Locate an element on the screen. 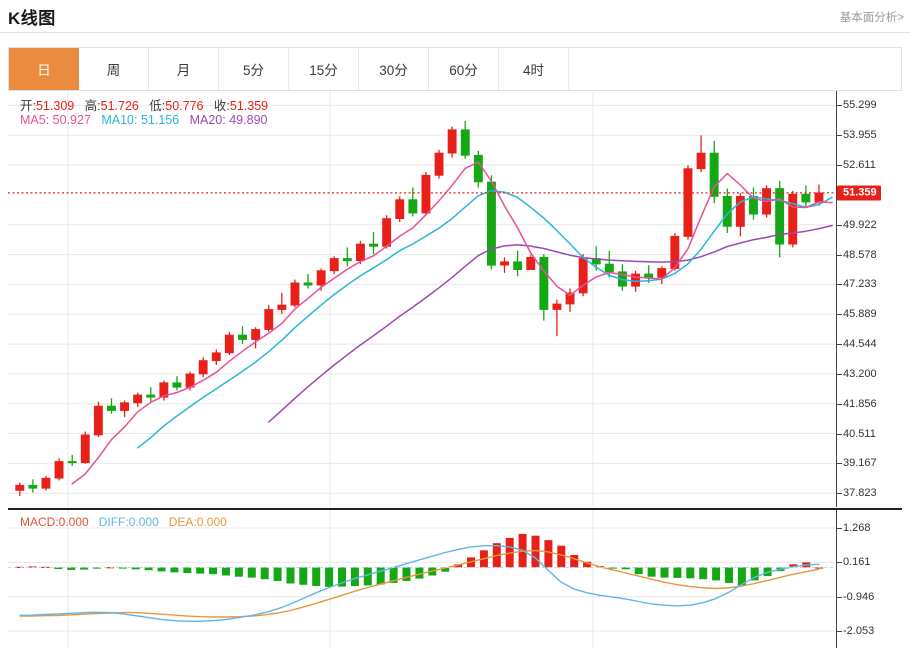 The height and width of the screenshot is (648, 910). timeframe-tab-0: 日 is located at coordinates (44, 69).